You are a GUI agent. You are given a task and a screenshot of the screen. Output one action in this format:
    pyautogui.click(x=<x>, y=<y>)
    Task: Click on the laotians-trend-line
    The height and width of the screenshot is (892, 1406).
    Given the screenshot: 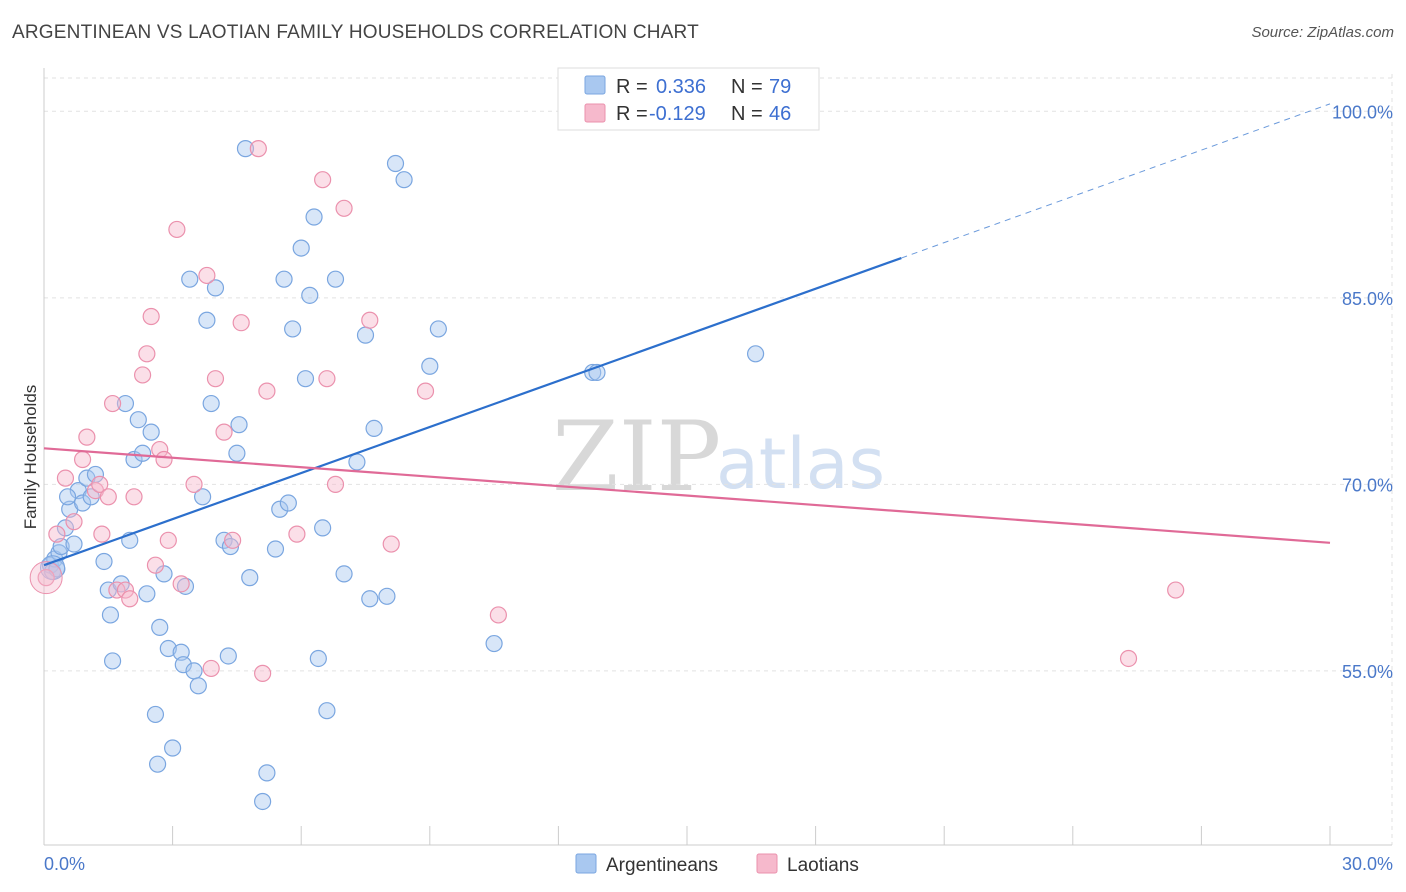 What is the action you would take?
    pyautogui.click(x=687, y=495)
    